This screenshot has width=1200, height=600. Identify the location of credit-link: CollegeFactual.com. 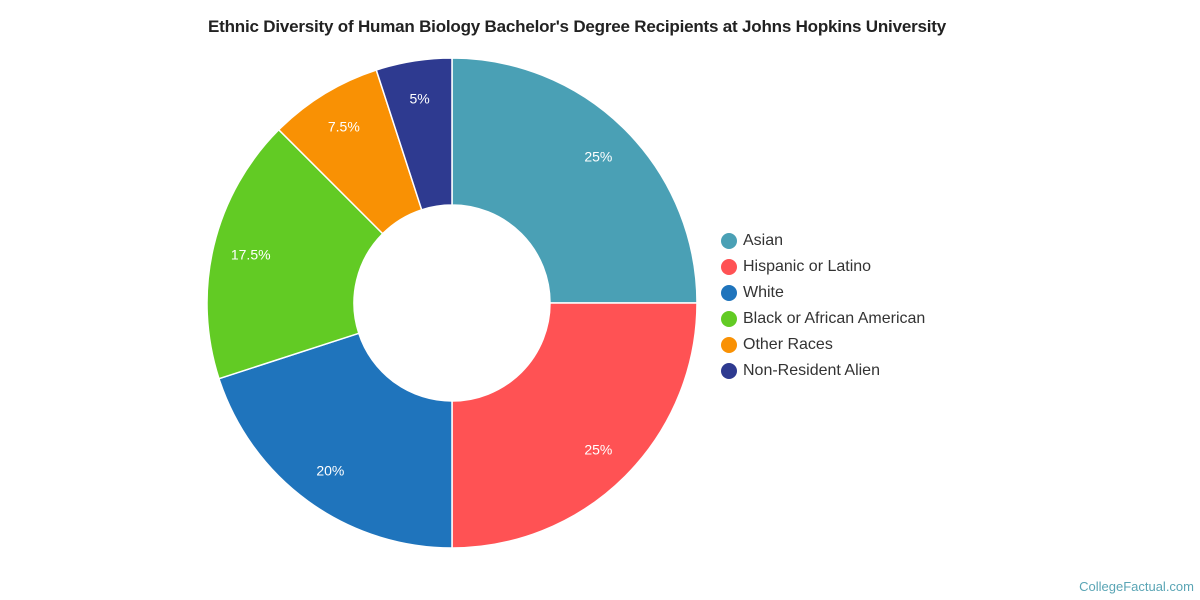
(1136, 586).